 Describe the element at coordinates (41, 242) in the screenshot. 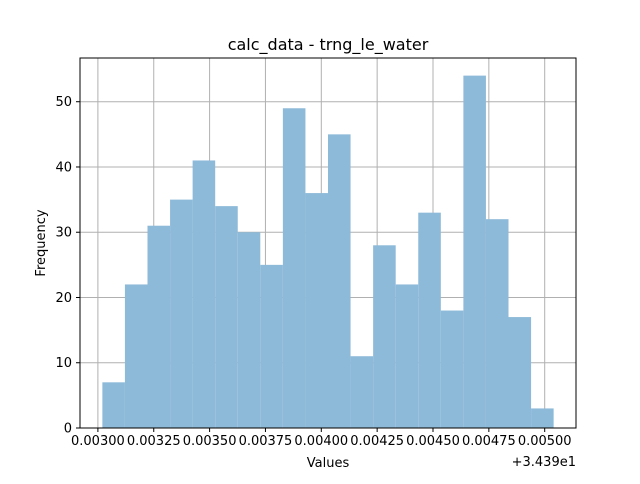

I see `y-axis-label: Frequency` at that location.